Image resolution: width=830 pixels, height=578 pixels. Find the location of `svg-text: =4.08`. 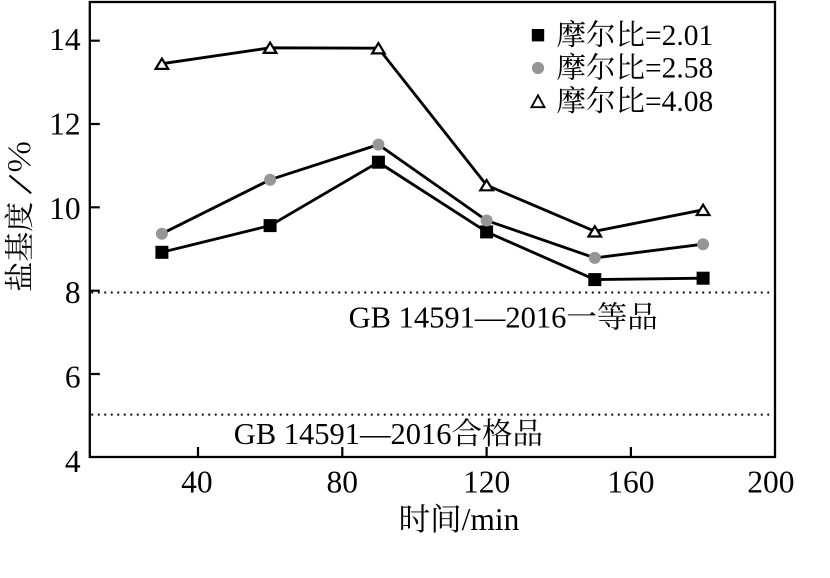

svg-text: =4.08 is located at coordinates (679, 102).